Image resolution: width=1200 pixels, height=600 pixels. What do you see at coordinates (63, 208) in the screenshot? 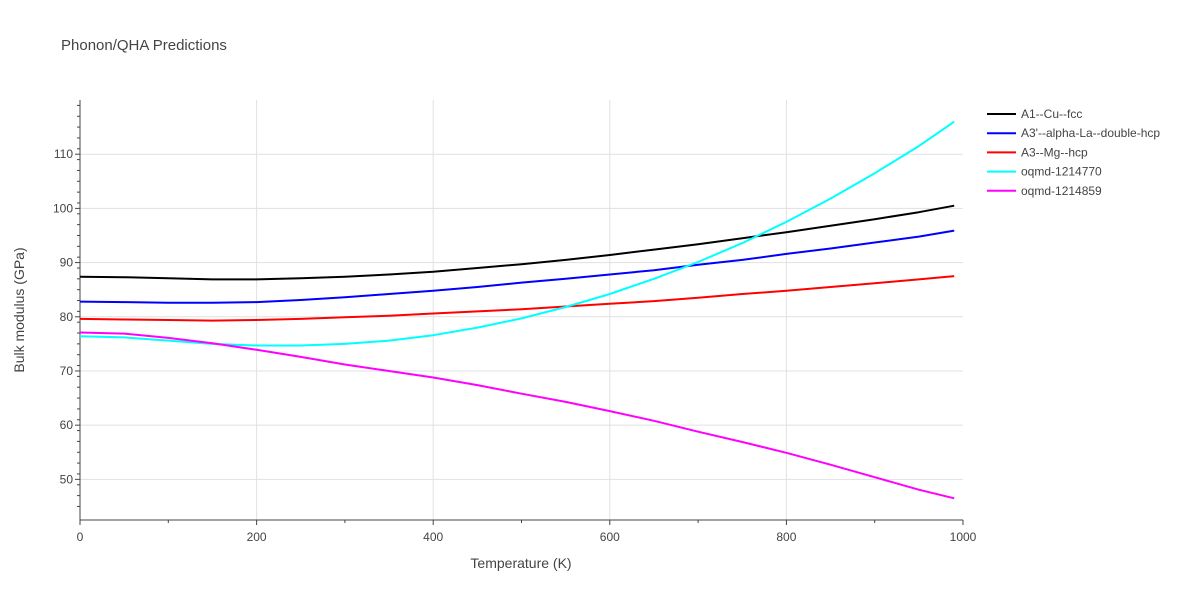
I see `y-tick-label: 100` at bounding box center [63, 208].